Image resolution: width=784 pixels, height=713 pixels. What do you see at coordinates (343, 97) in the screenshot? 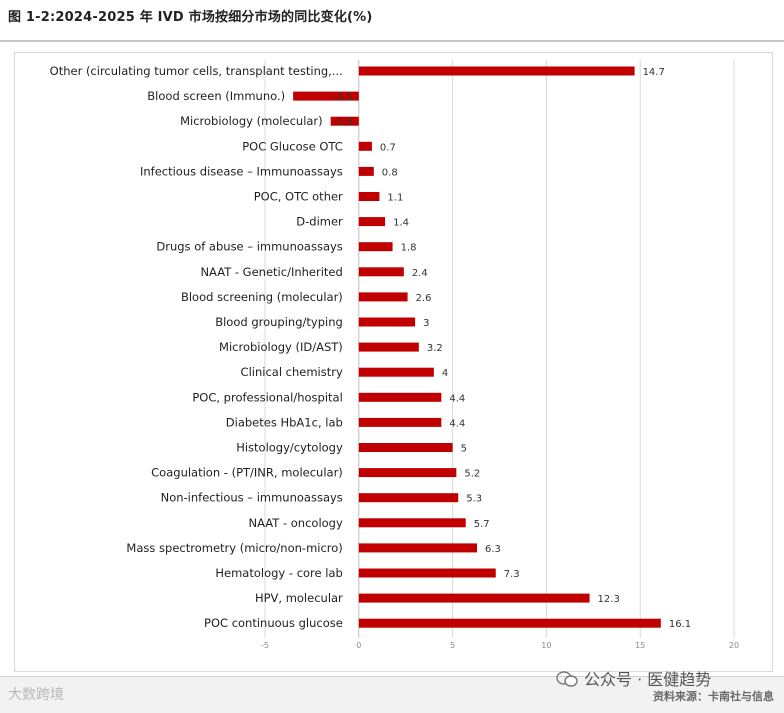
I see `value-label: -3.5` at bounding box center [343, 97].